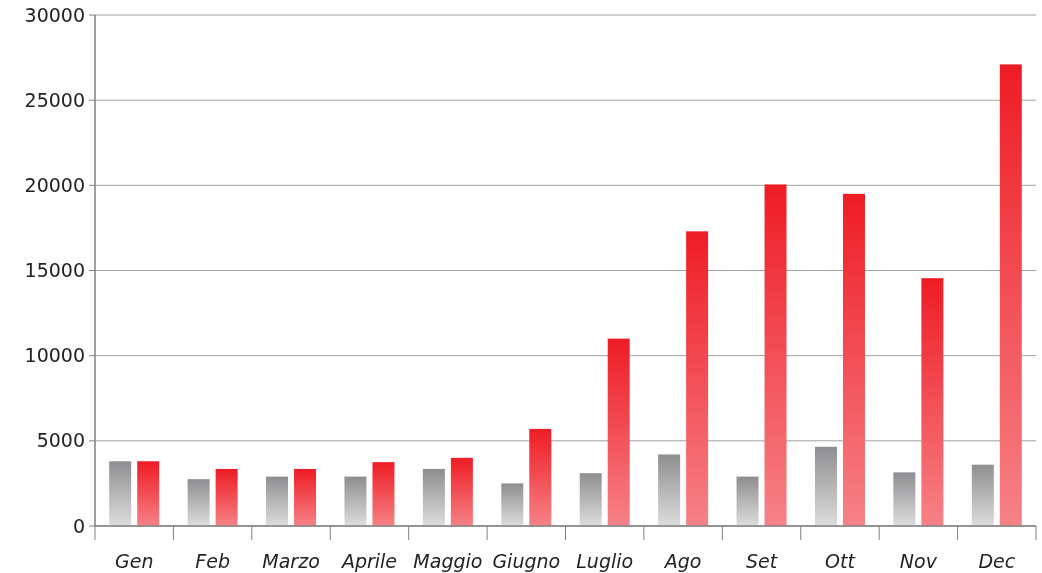 This screenshot has width=1042, height=573. Describe the element at coordinates (682, 561) in the screenshot. I see `x-tick-label: Ago` at that location.